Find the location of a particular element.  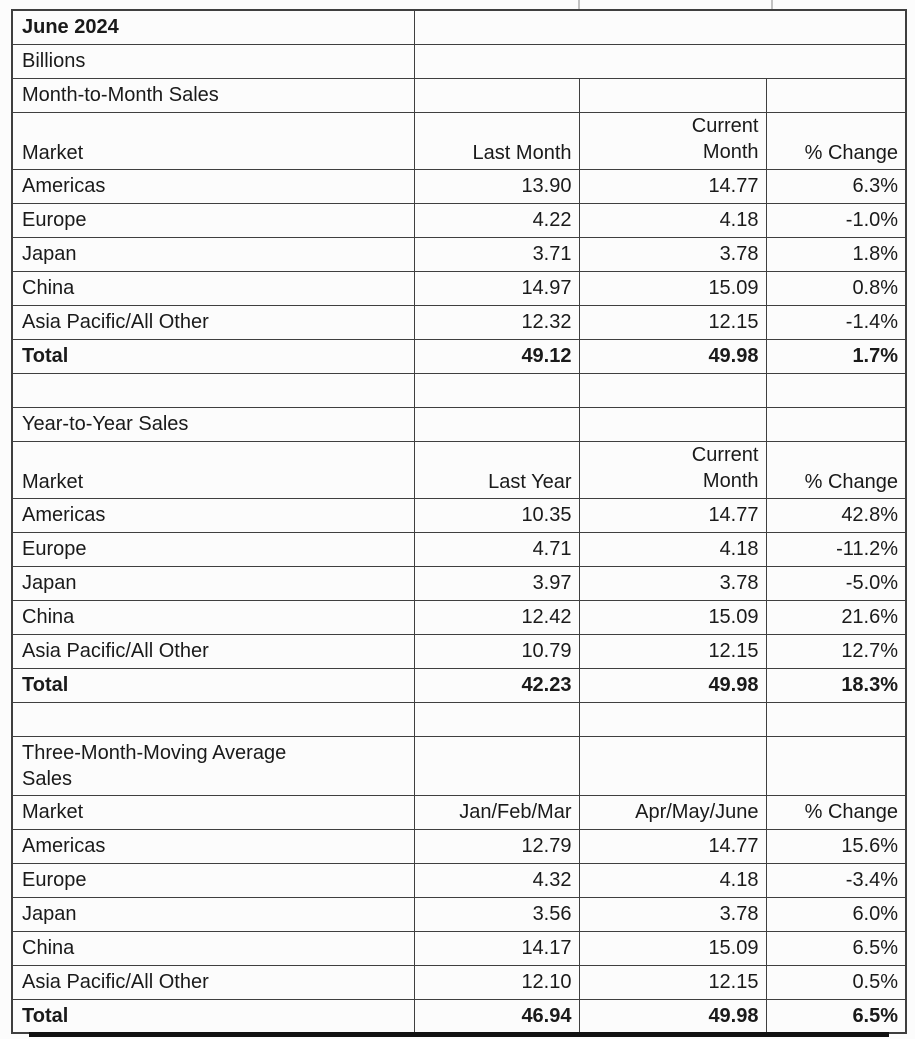

section-title-row: Year-to-Year Sales is located at coordinates (459, 424).